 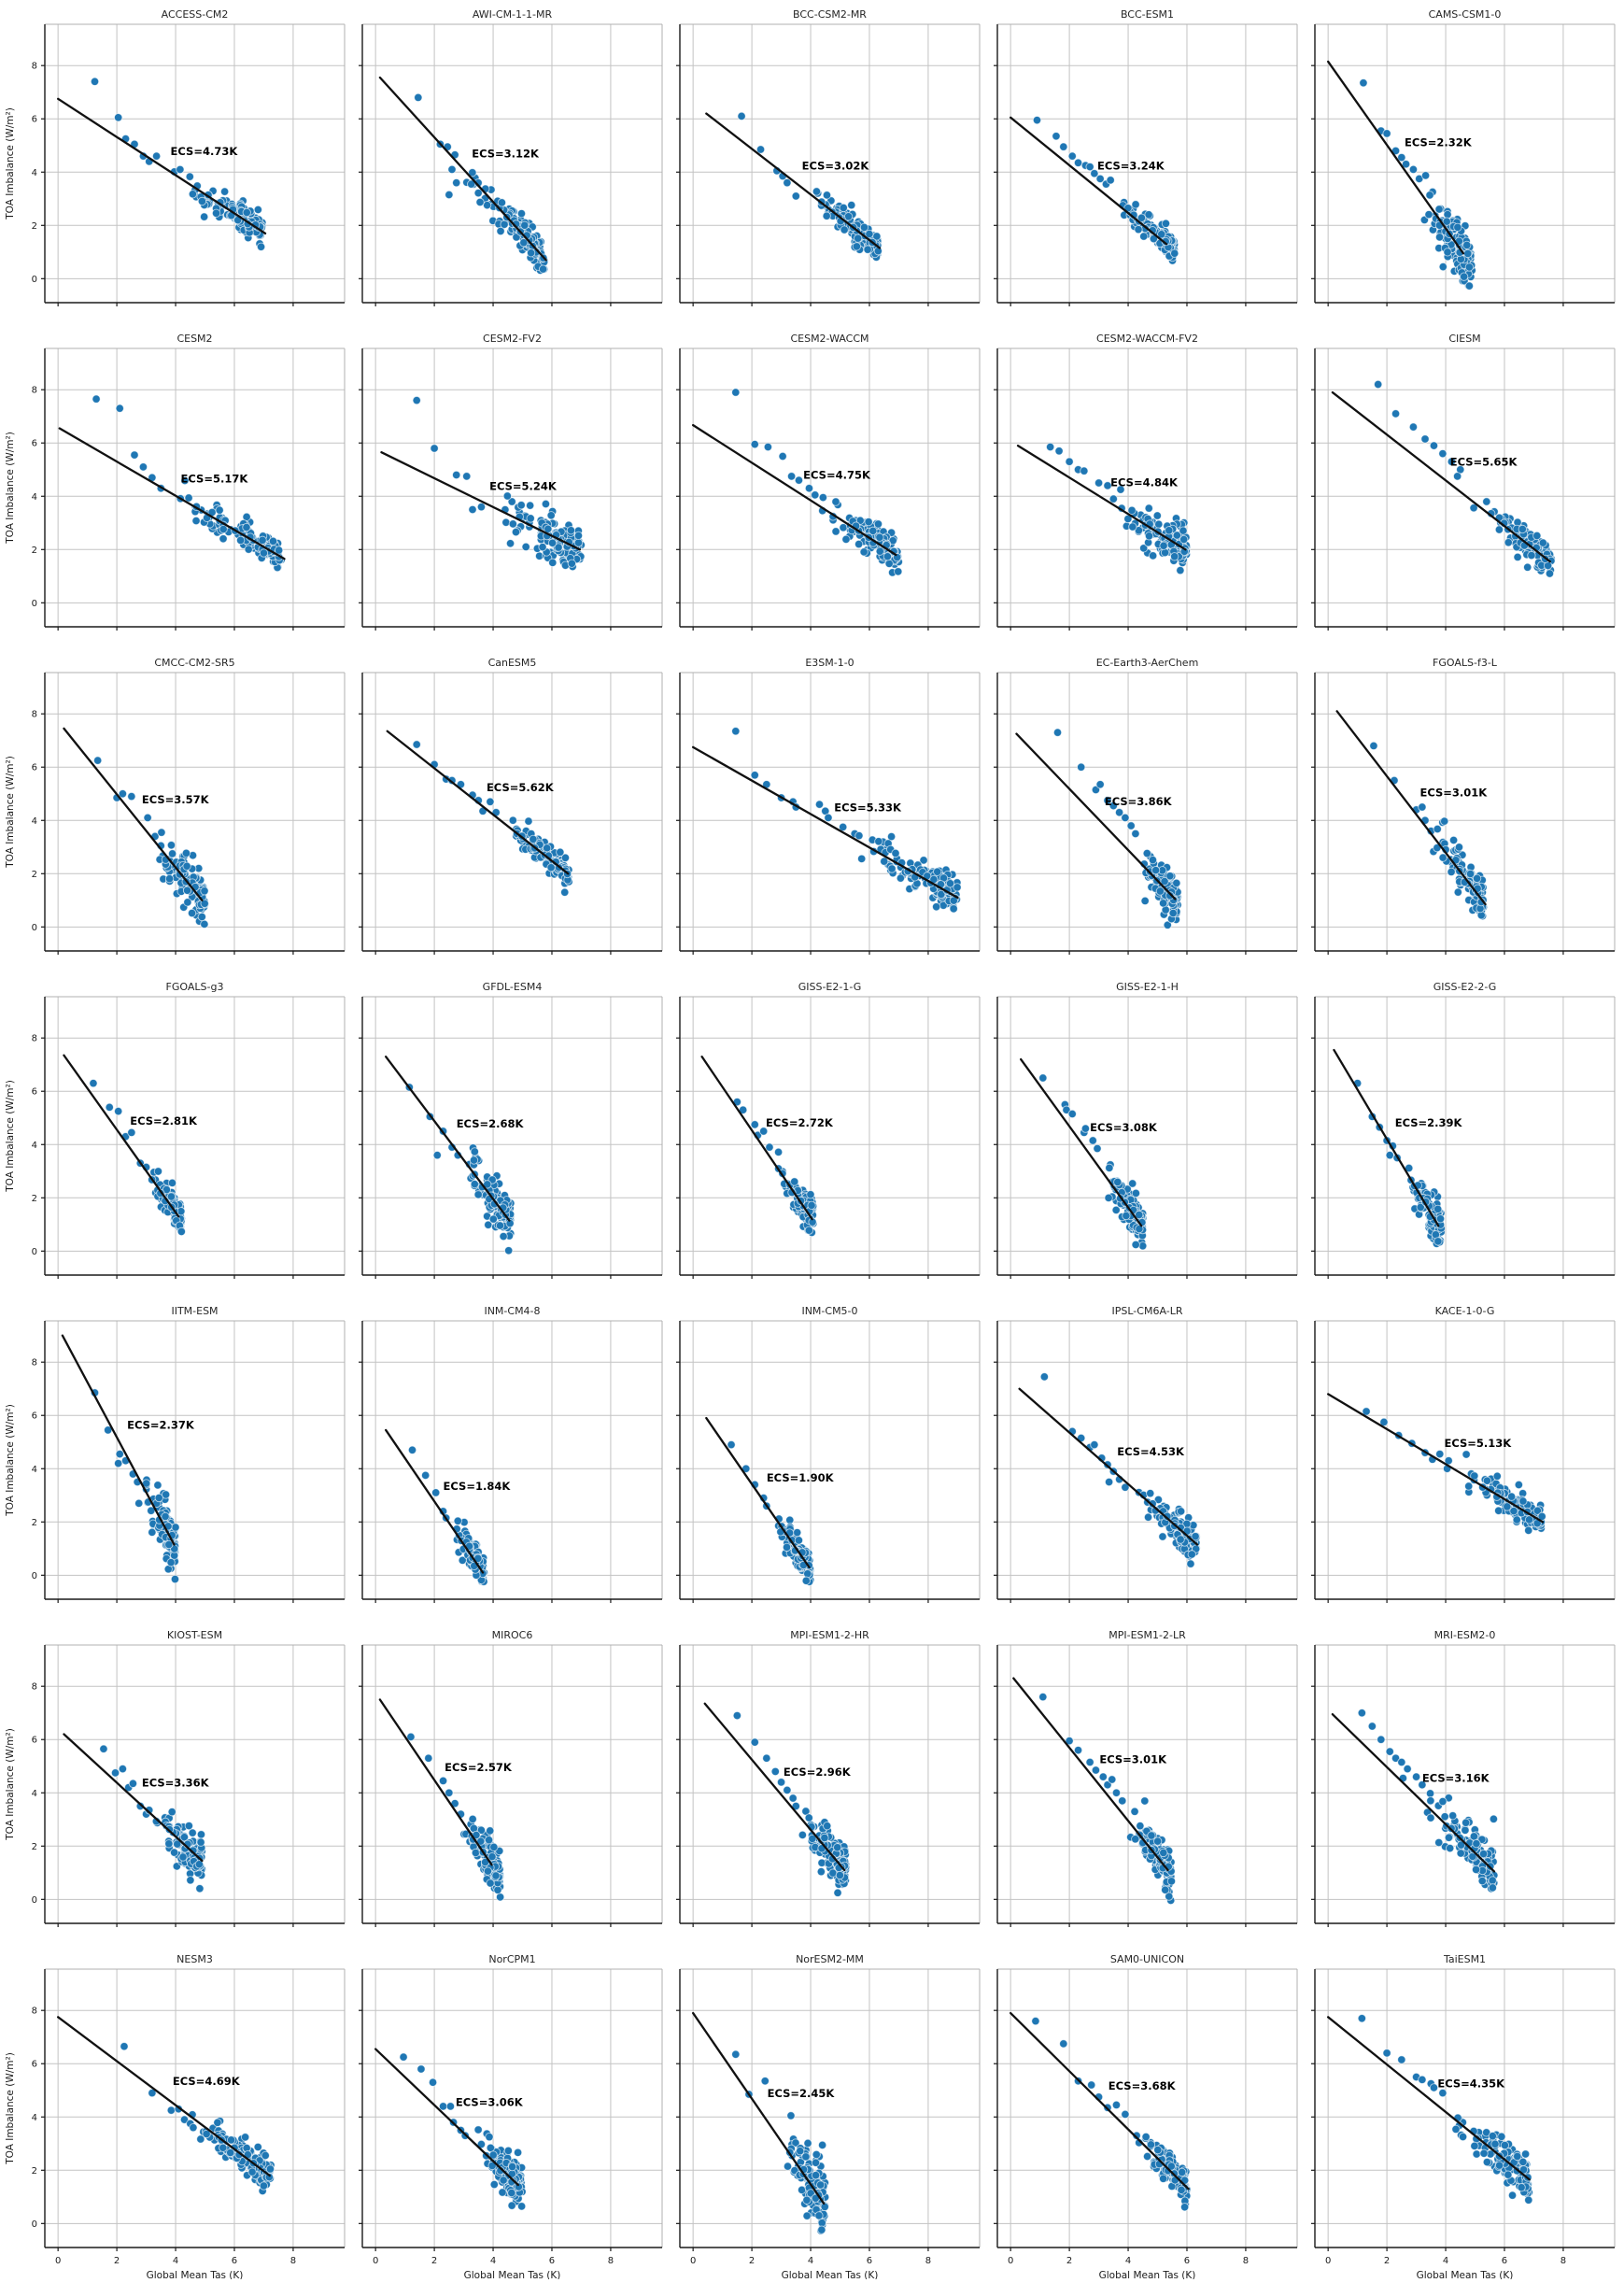 I want to click on subplot-title: KACE-1-0-G, so click(x=1465, y=1311).